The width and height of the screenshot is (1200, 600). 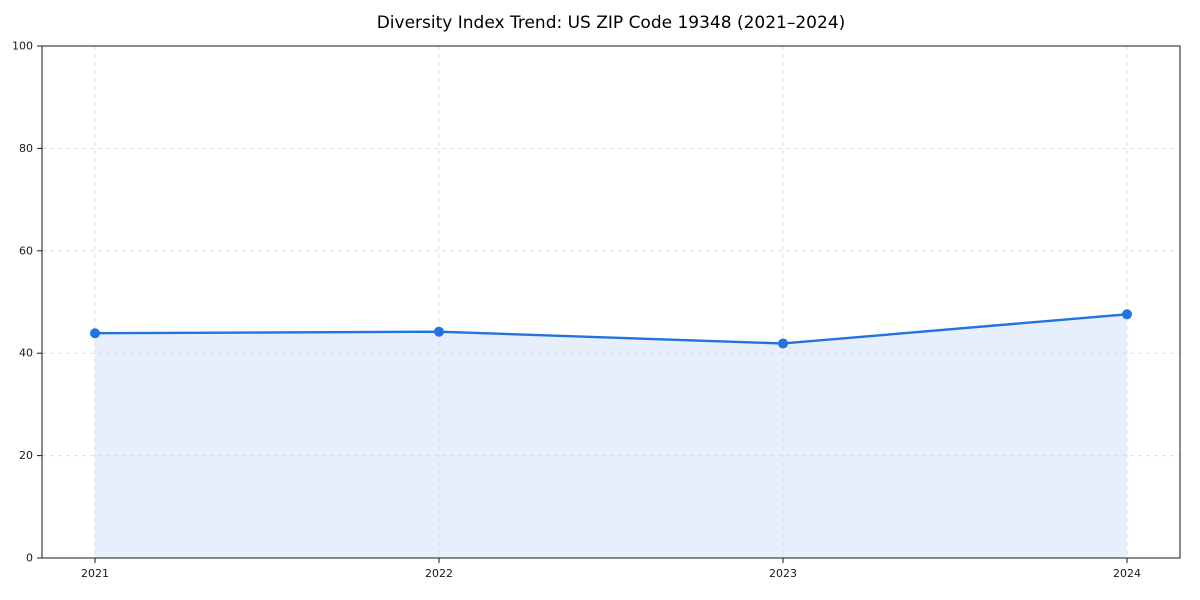 What do you see at coordinates (26, 455) in the screenshot?
I see `y-tick-label: 20` at bounding box center [26, 455].